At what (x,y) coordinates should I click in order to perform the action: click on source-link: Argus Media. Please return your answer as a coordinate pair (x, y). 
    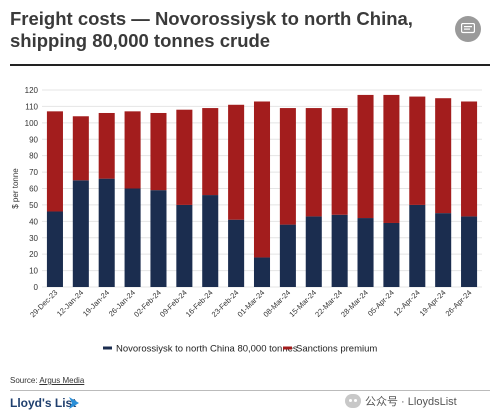
    Looking at the image, I should click on (62, 380).